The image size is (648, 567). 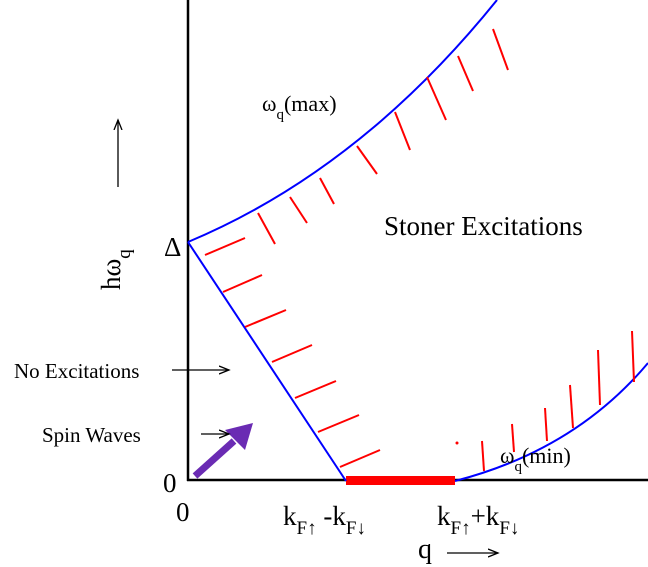 What do you see at coordinates (558, 401) in the screenshot?
I see `hatch-marks-min` at bounding box center [558, 401].